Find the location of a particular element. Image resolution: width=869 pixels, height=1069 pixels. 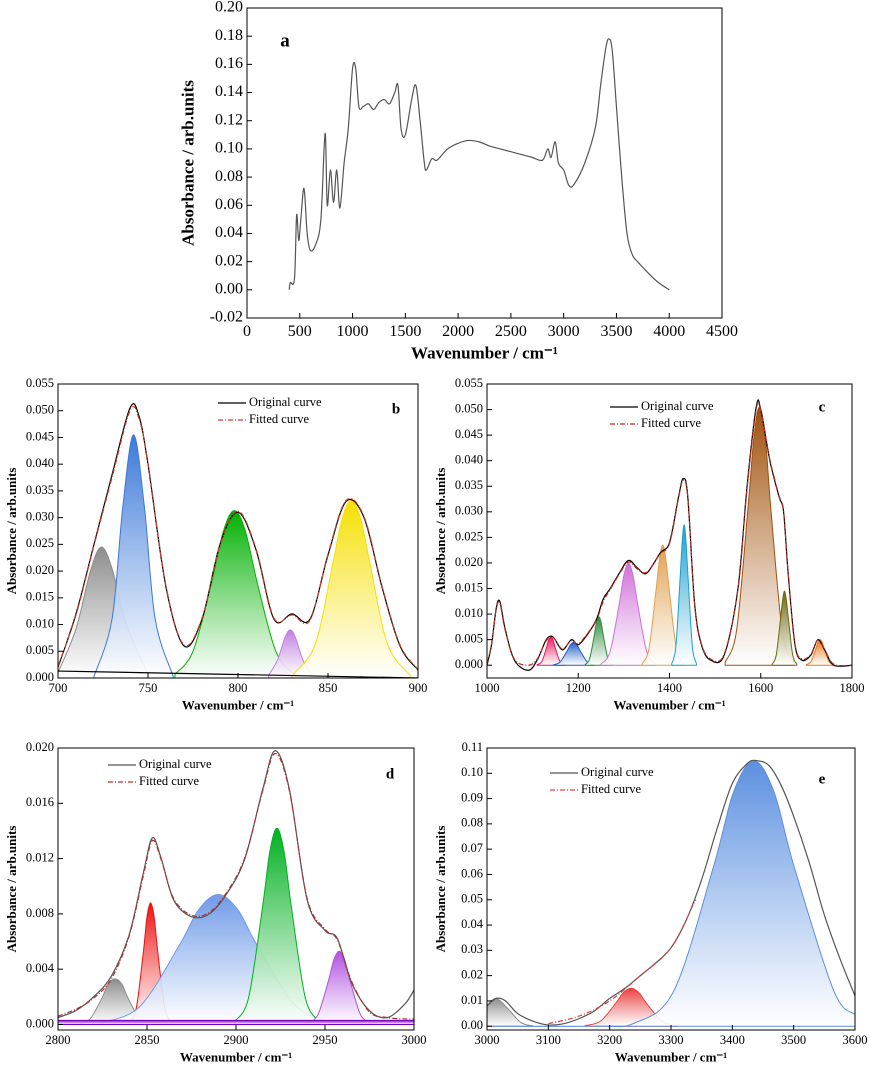

x-tick-label: 0 is located at coordinates (247, 331).